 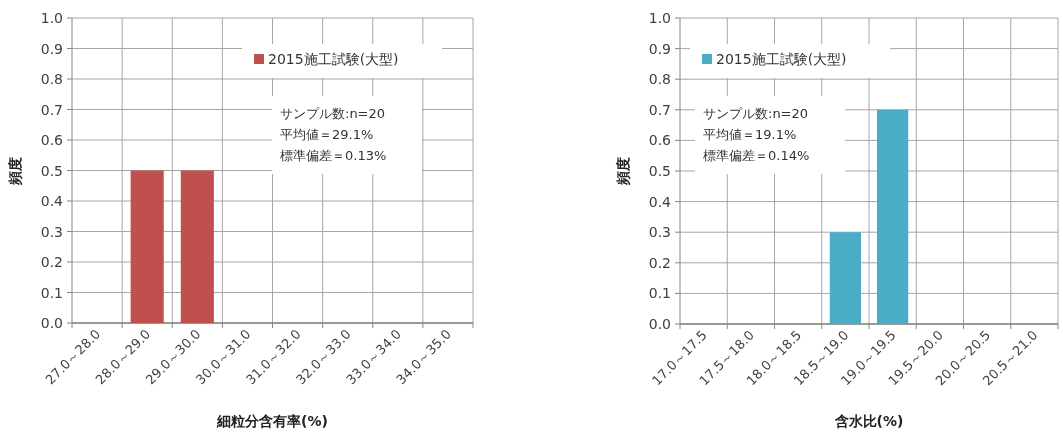 I want to click on annotation: 標準偏差＝0.14%, so click(x=756, y=155).